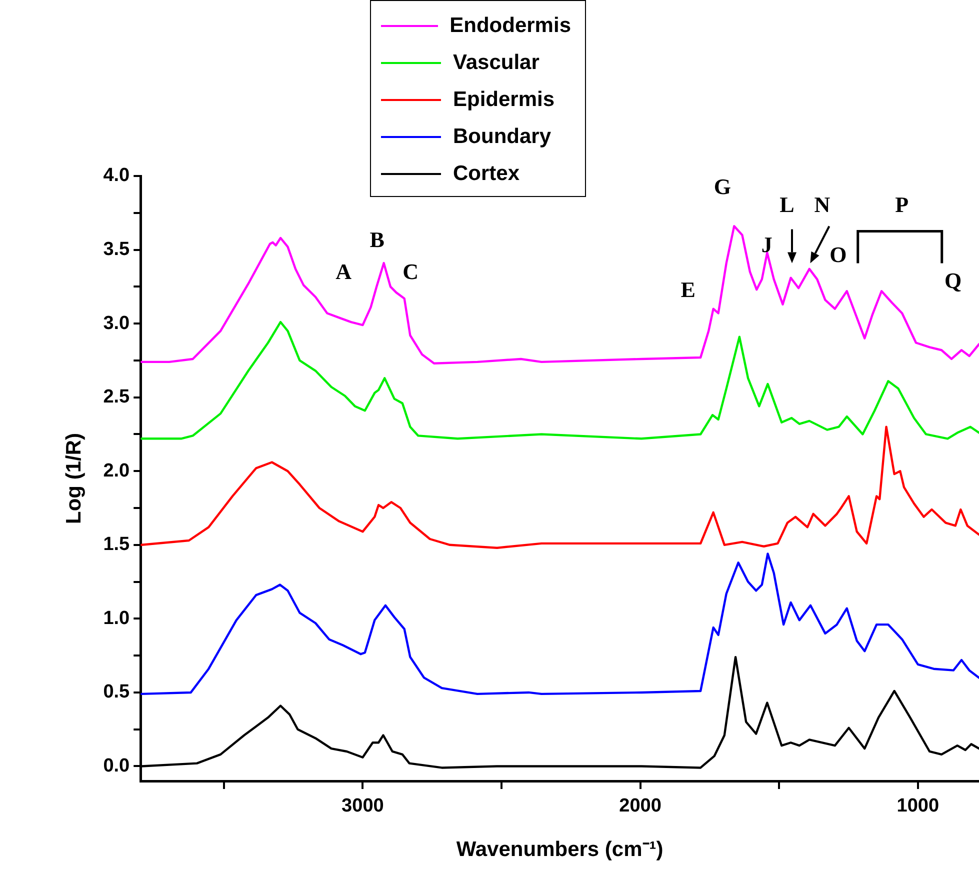  What do you see at coordinates (510, 26) in the screenshot?
I see `legend-label: Endodermis` at bounding box center [510, 26].